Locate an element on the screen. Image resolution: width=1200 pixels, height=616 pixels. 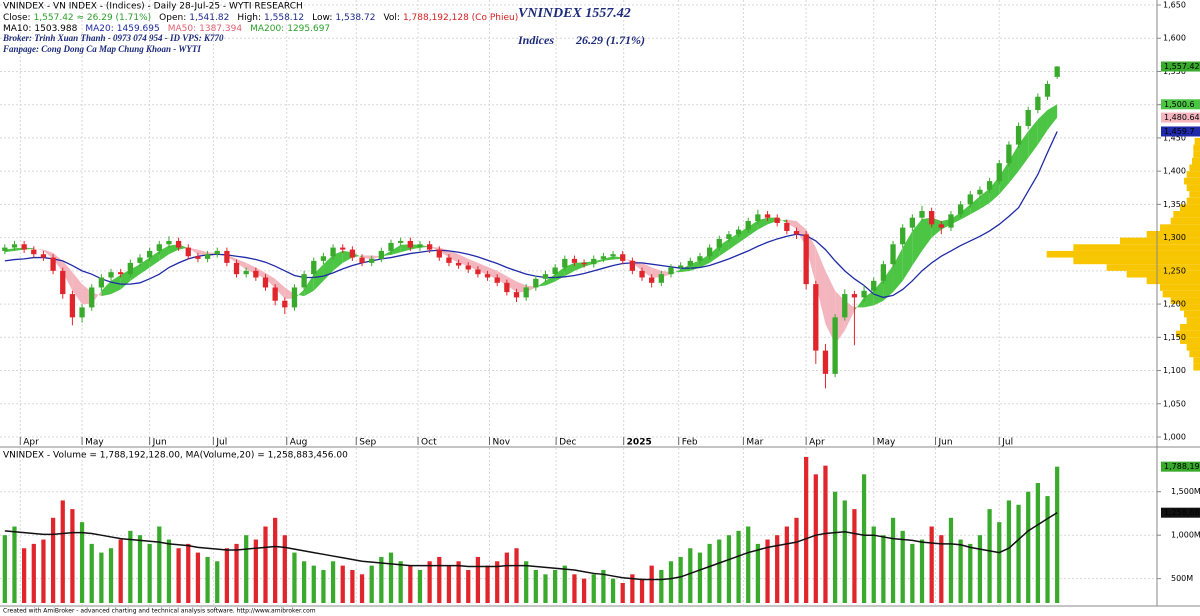
y-tick-label: 1,150 is located at coordinates (1174, 337).